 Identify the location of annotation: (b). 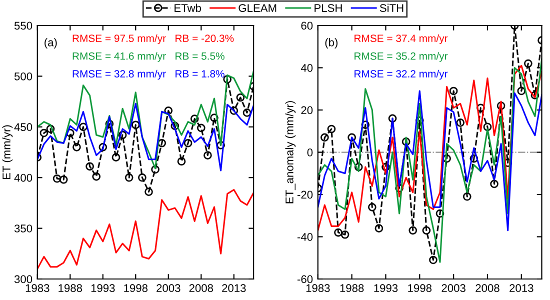
(331, 43).